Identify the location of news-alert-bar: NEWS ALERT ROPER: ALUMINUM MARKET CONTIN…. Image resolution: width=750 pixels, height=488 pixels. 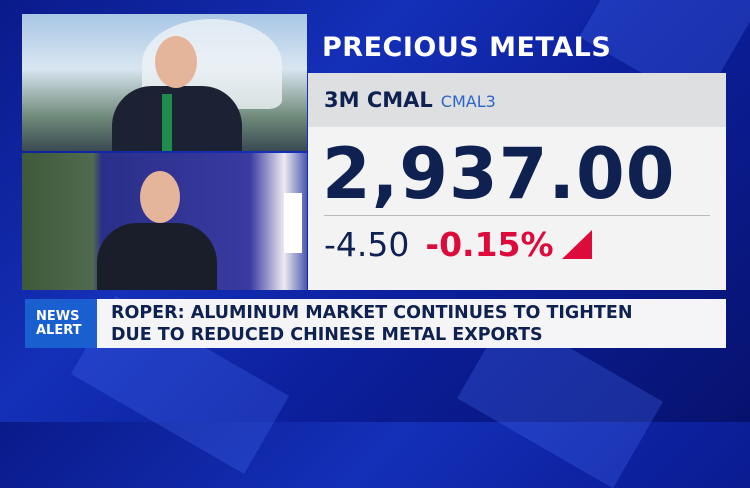
(375, 323).